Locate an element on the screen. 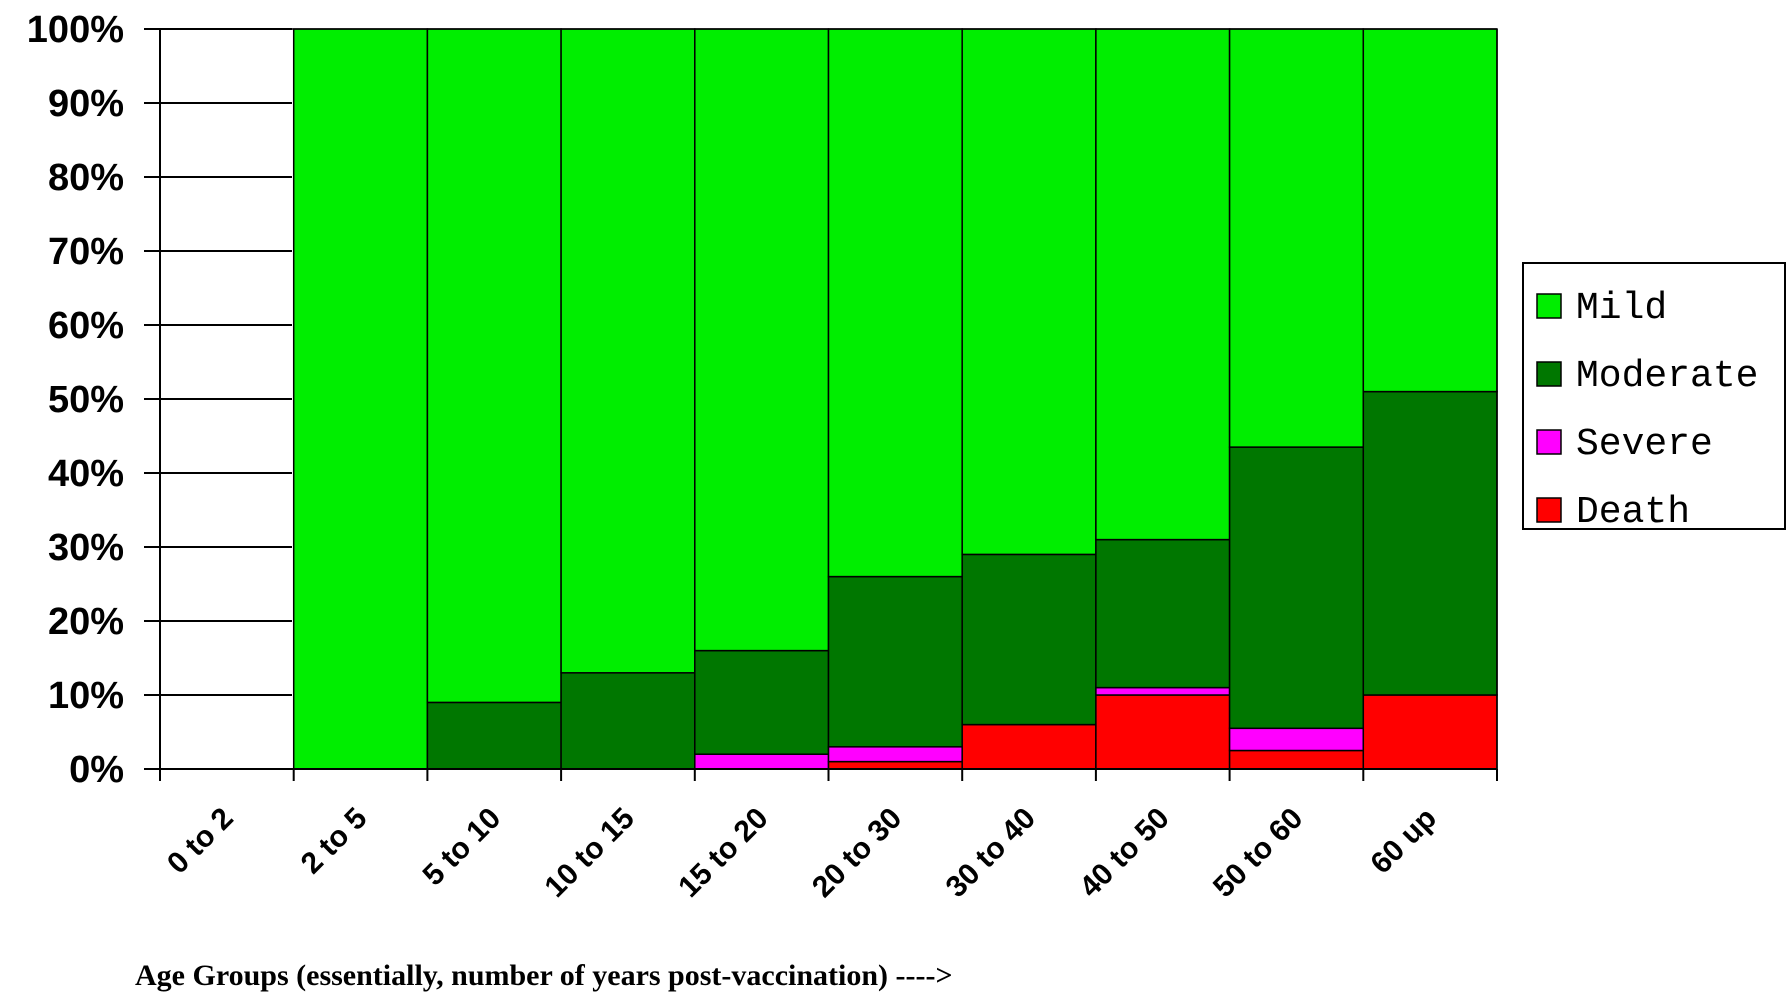 The width and height of the screenshot is (1789, 992). x-tick-label: 50 to 60 is located at coordinates (1258, 853).